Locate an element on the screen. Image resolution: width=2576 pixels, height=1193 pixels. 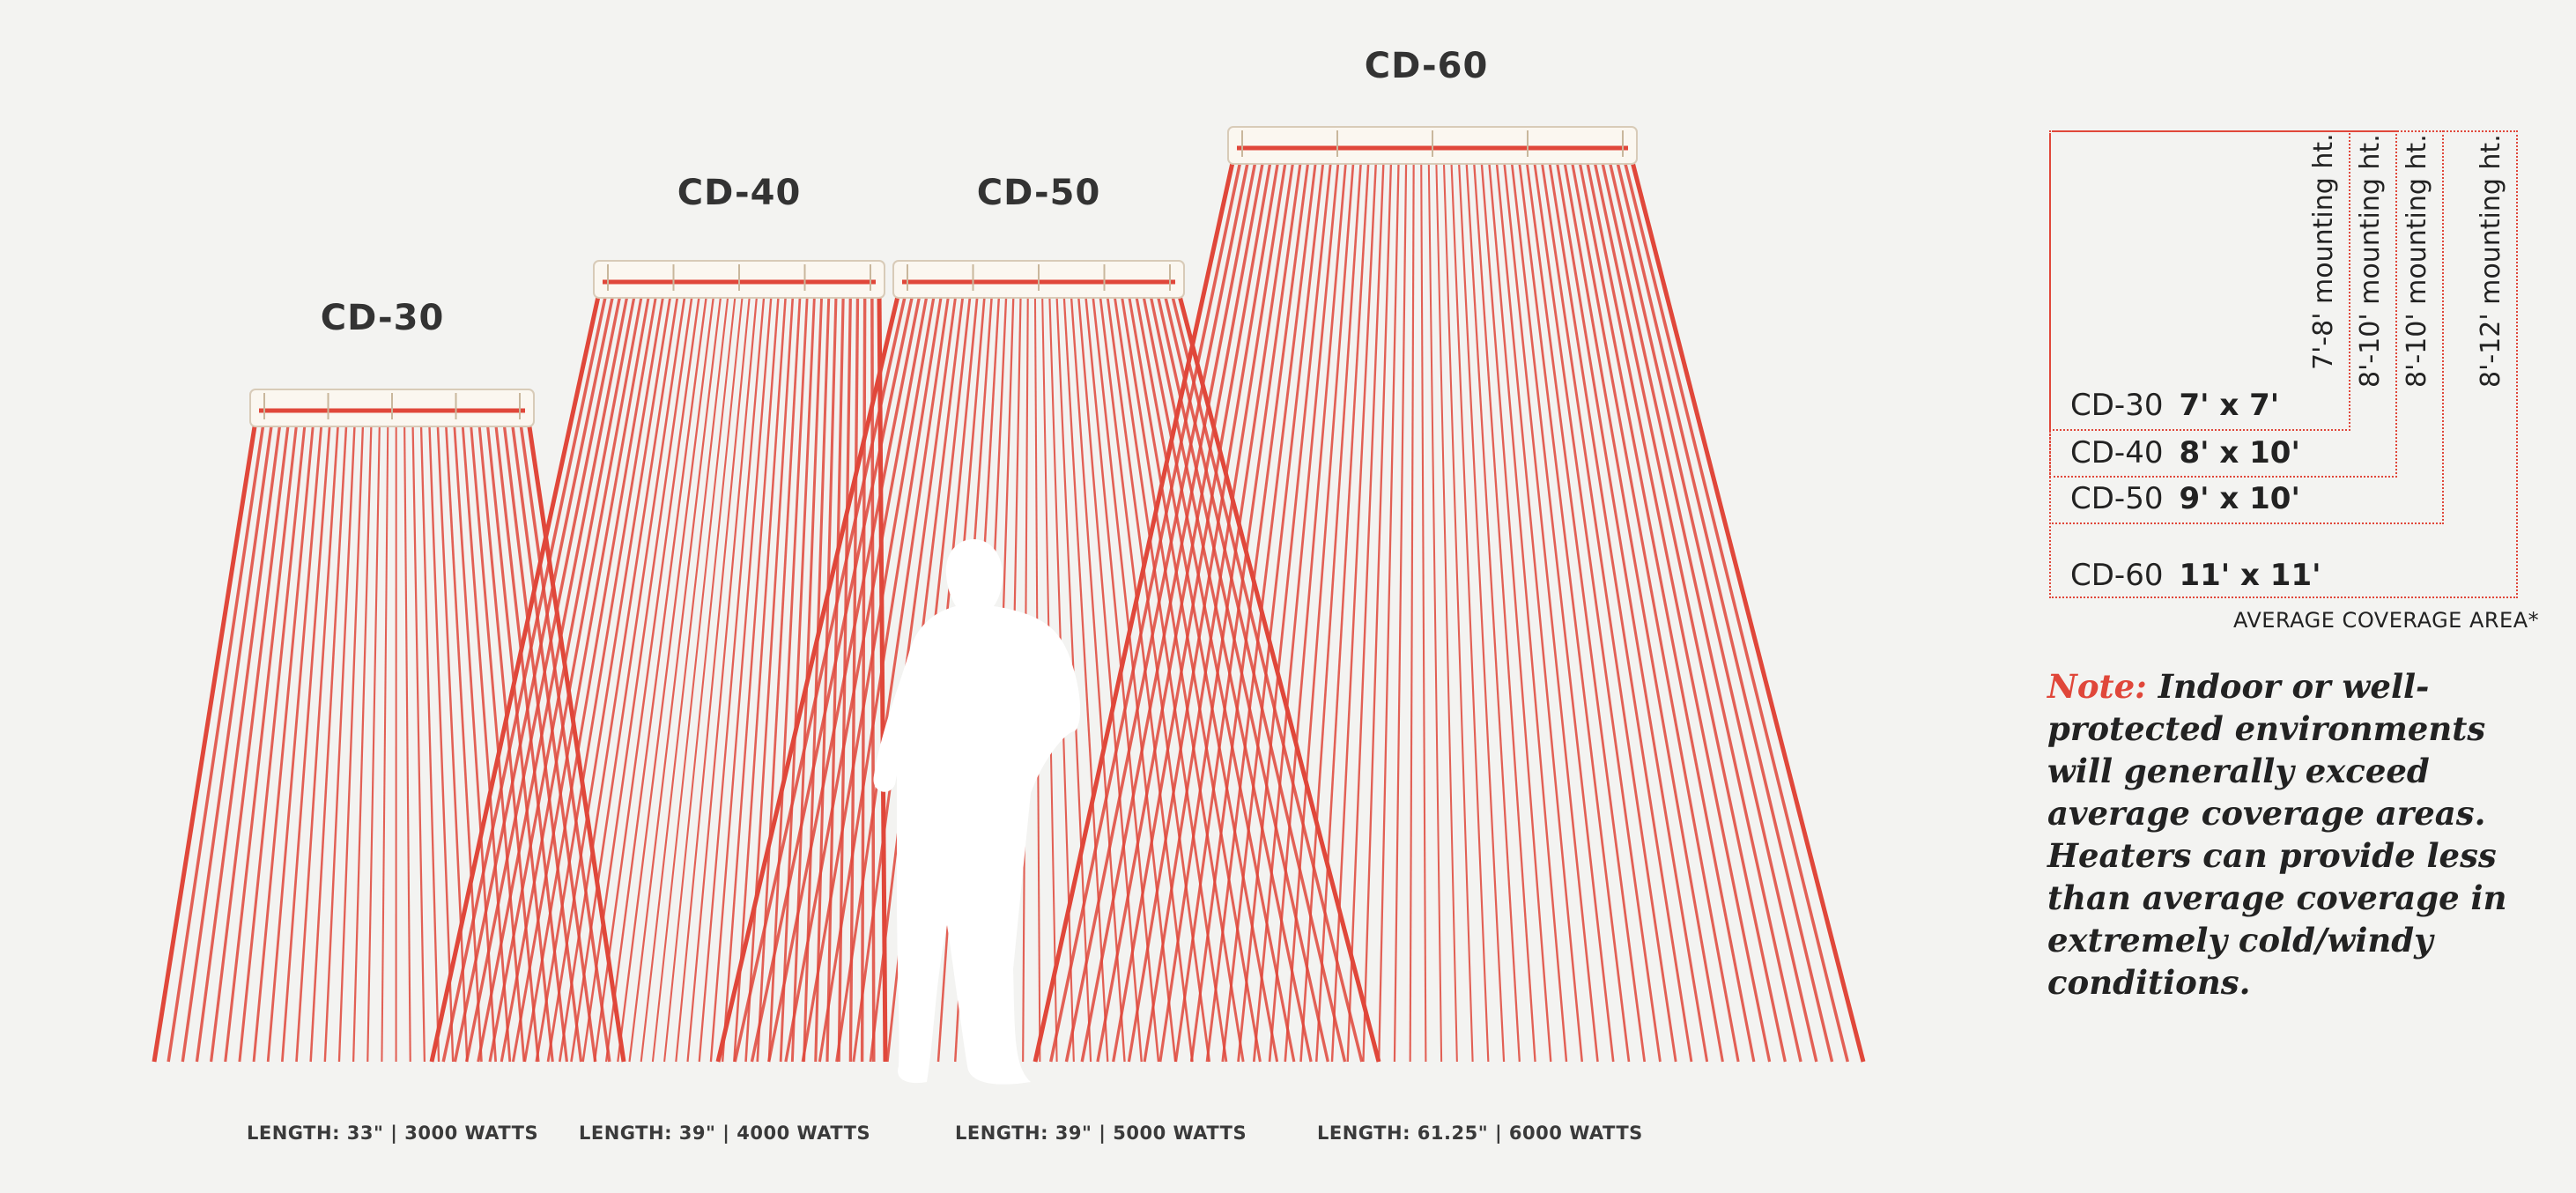
heater-cd50 is located at coordinates (1039, 279).